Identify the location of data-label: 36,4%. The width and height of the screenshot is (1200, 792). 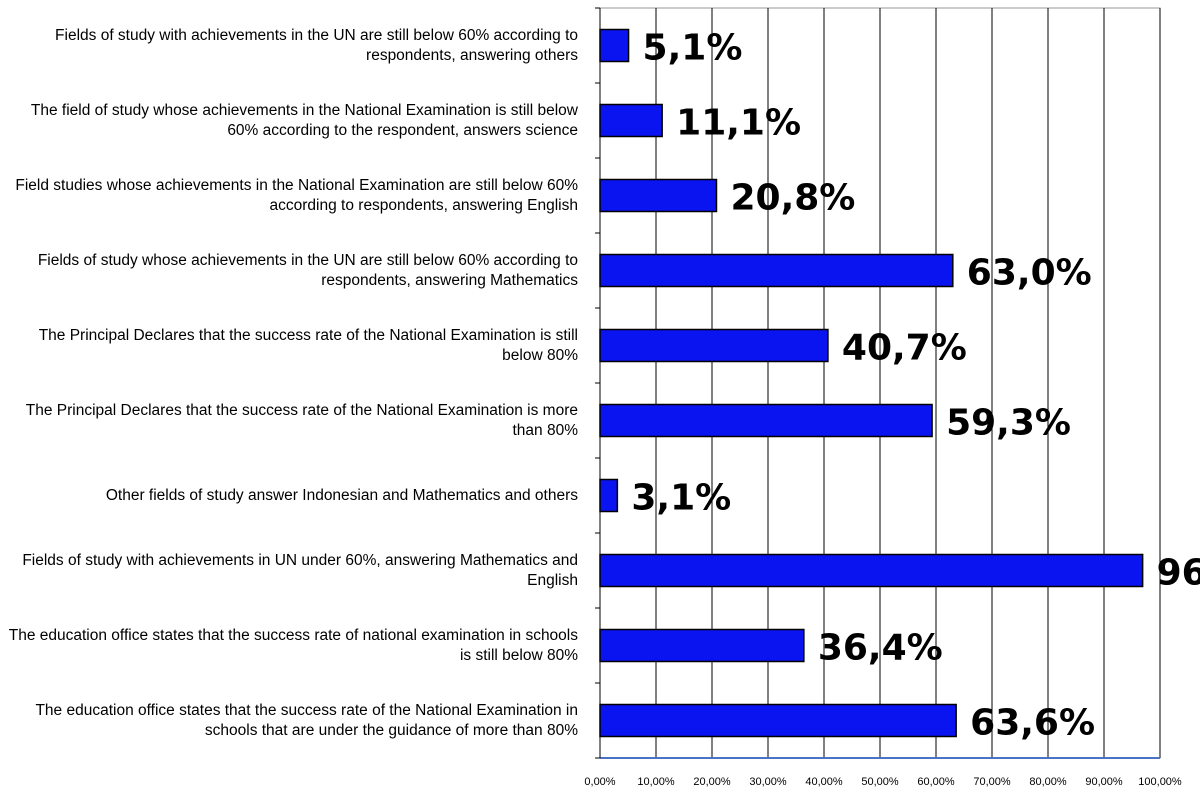
(880, 648).